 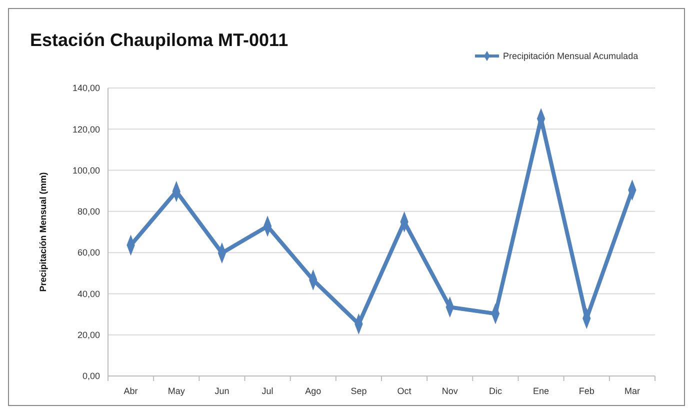 What do you see at coordinates (86, 170) in the screenshot?
I see `y-tick-label: 100,00` at bounding box center [86, 170].